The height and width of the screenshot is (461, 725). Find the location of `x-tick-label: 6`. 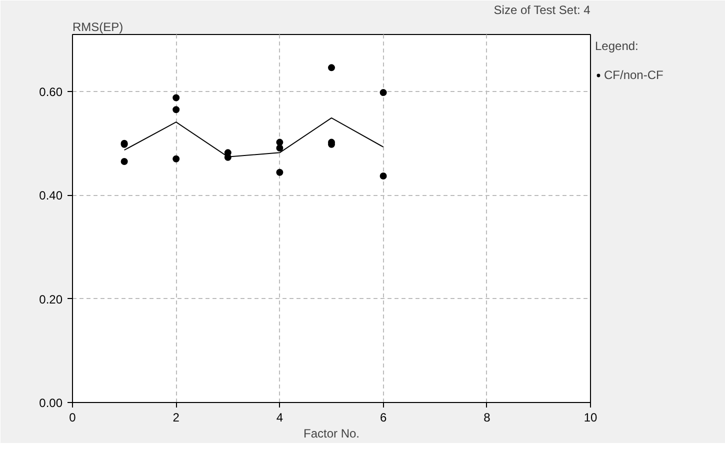

x-tick-label: 6 is located at coordinates (383, 417).